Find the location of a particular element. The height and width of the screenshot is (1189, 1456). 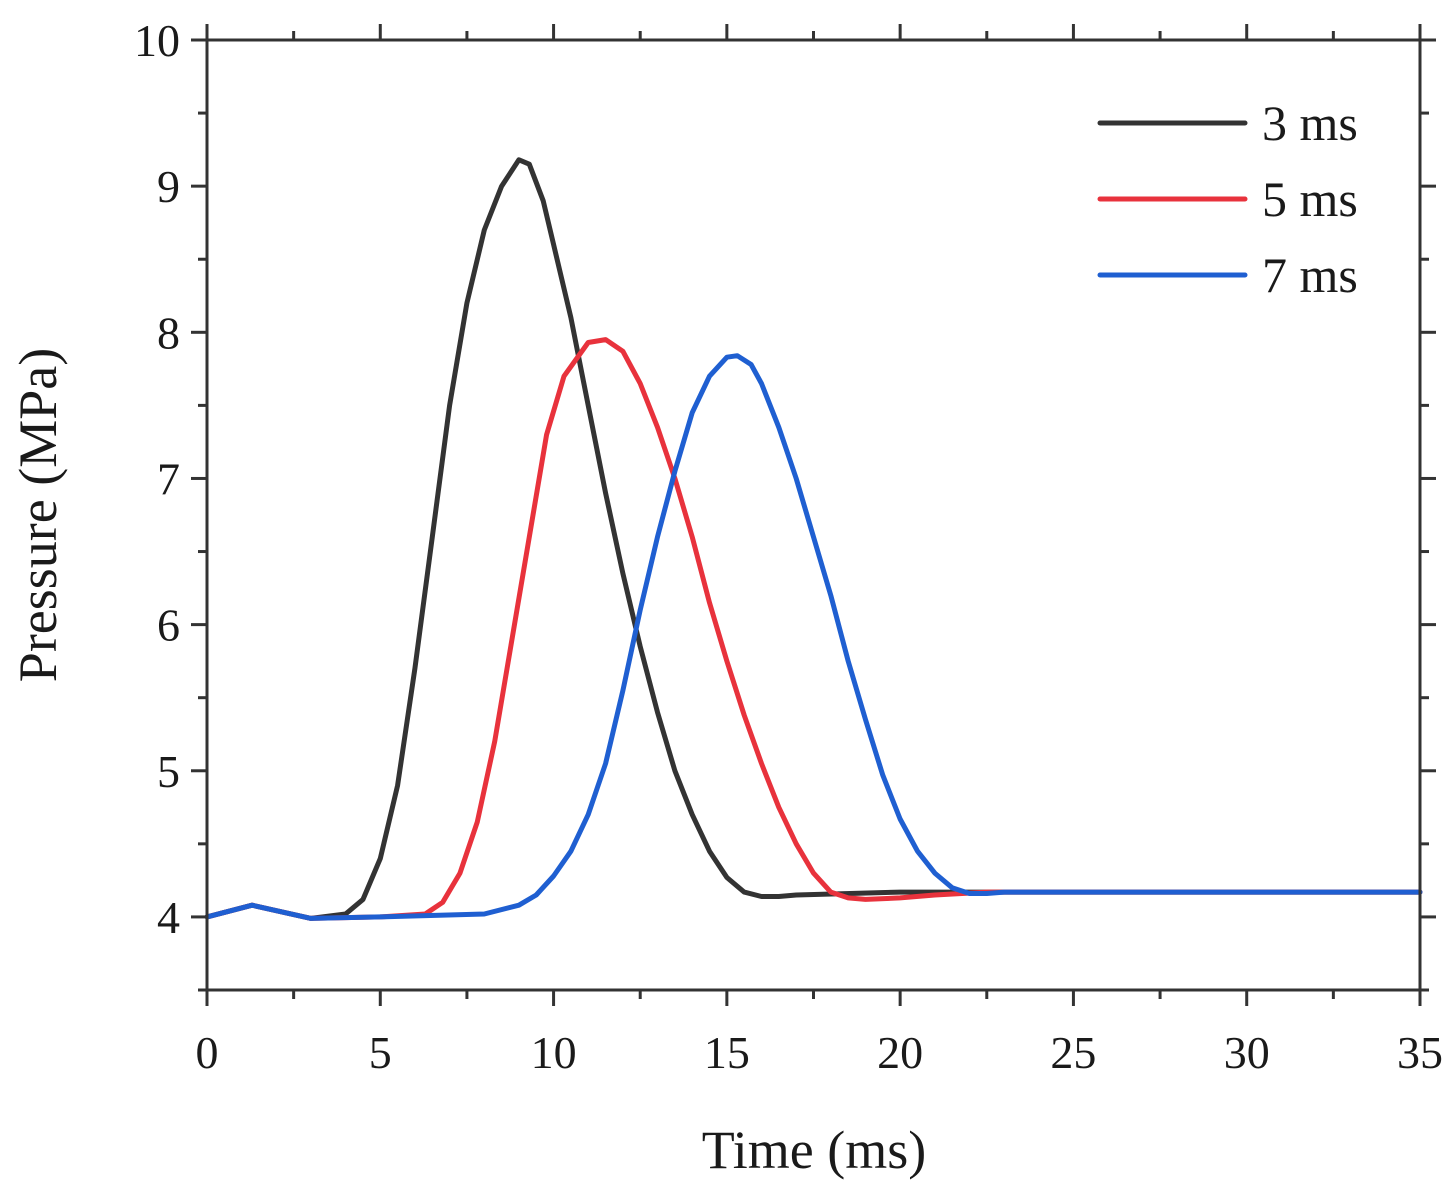

y-tick-label: 6 is located at coordinates (168, 625).